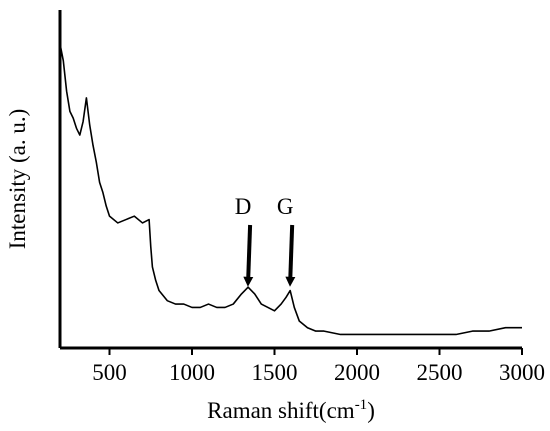 The height and width of the screenshot is (431, 550). What do you see at coordinates (440, 372) in the screenshot?
I see `x-tick-label-2500: 2500` at bounding box center [440, 372].